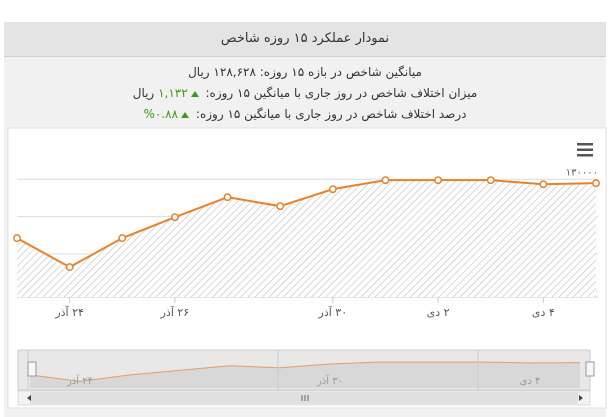  What do you see at coordinates (340, 72) in the screenshot?
I see `average-label: میانگین شاخص در بازه ۱۵ روزه:` at bounding box center [340, 72].